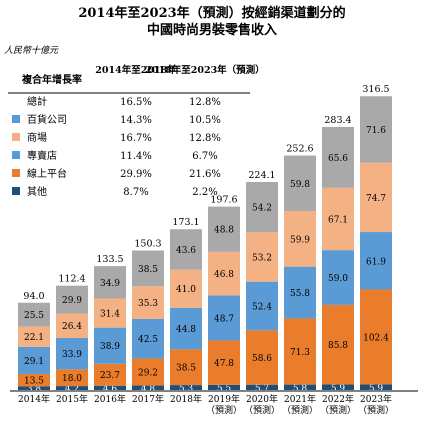 Image resolution: width=425 pixels, height=421 pixels. I want to click on bar-value-label: 13.5, so click(34, 382).